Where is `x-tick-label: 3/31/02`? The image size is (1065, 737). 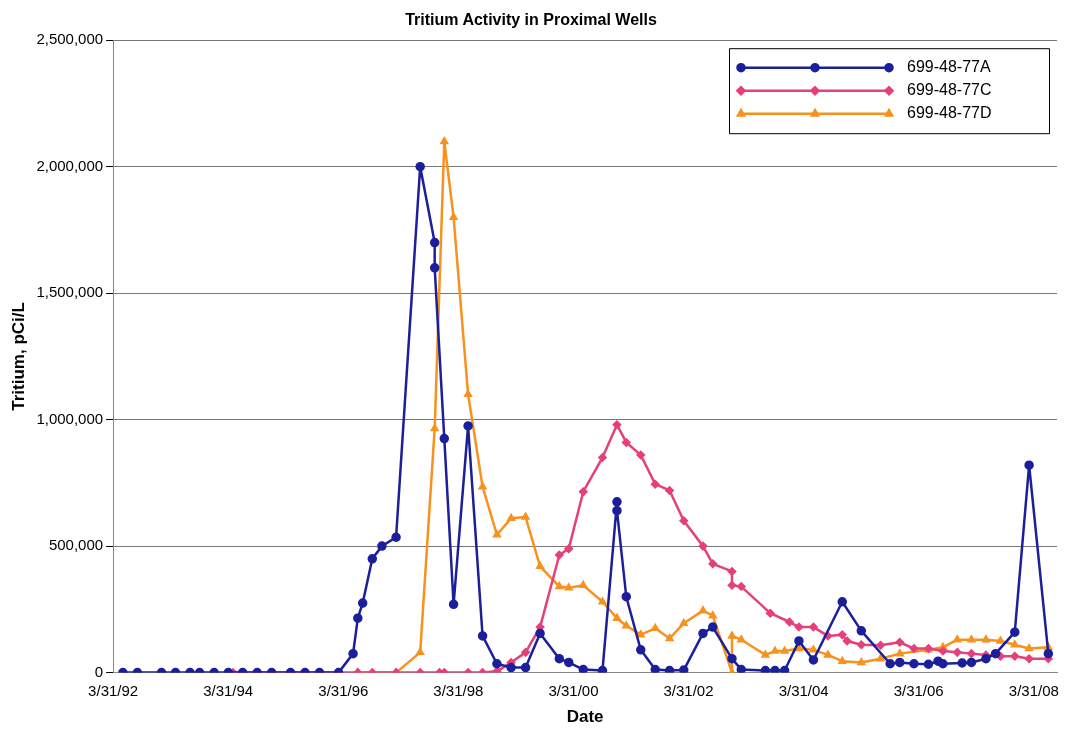
x-tick-label: 3/31/02 is located at coordinates (688, 690).